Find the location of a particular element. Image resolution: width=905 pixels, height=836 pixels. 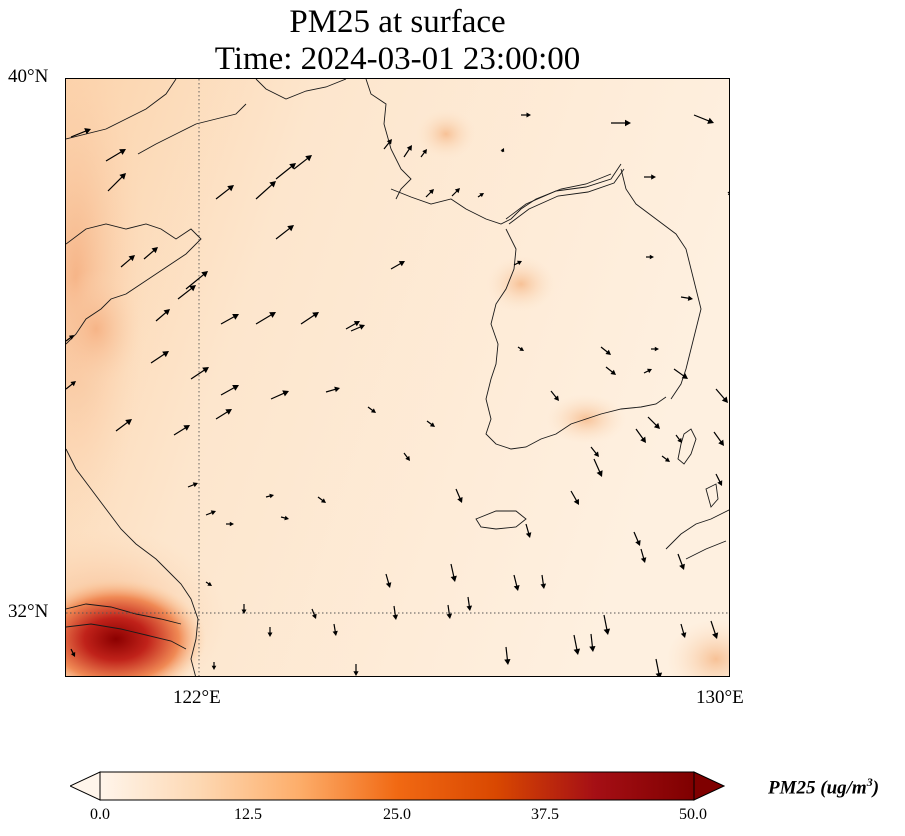

colorbar-max-extend is located at coordinates (709, 786).